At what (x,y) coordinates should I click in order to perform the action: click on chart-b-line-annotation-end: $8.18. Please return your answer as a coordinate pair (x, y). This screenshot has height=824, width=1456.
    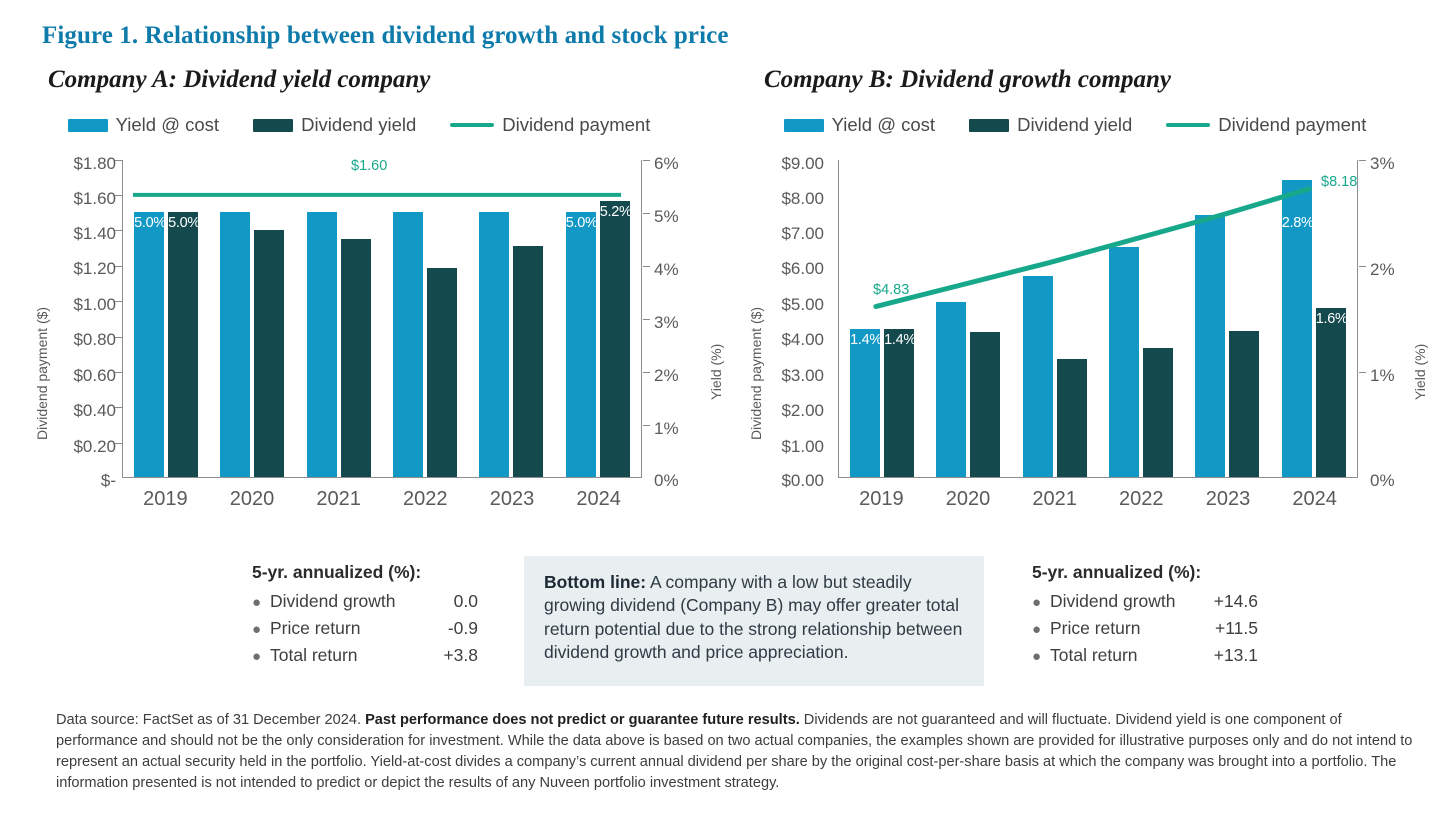
    Looking at the image, I should click on (1339, 182).